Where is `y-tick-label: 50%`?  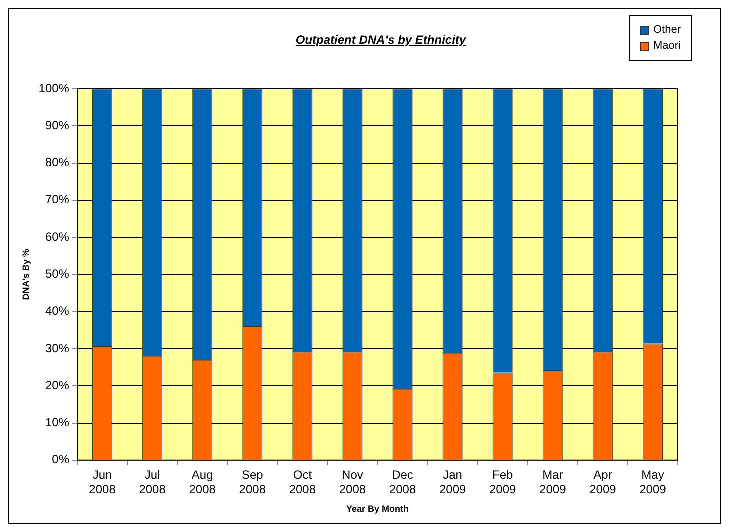
y-tick-label: 50% is located at coordinates (57, 274).